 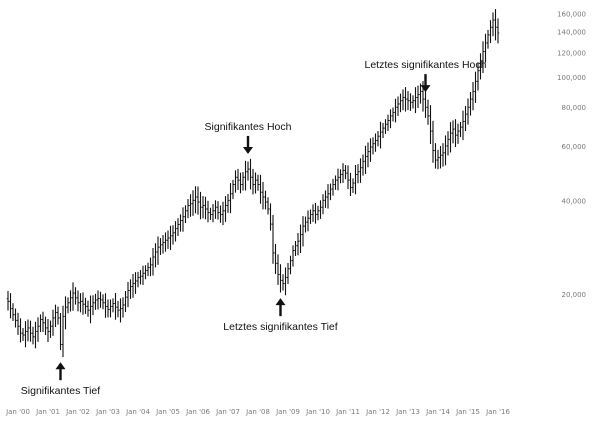 I want to click on y-tick-label: 80,000, so click(x=574, y=108).